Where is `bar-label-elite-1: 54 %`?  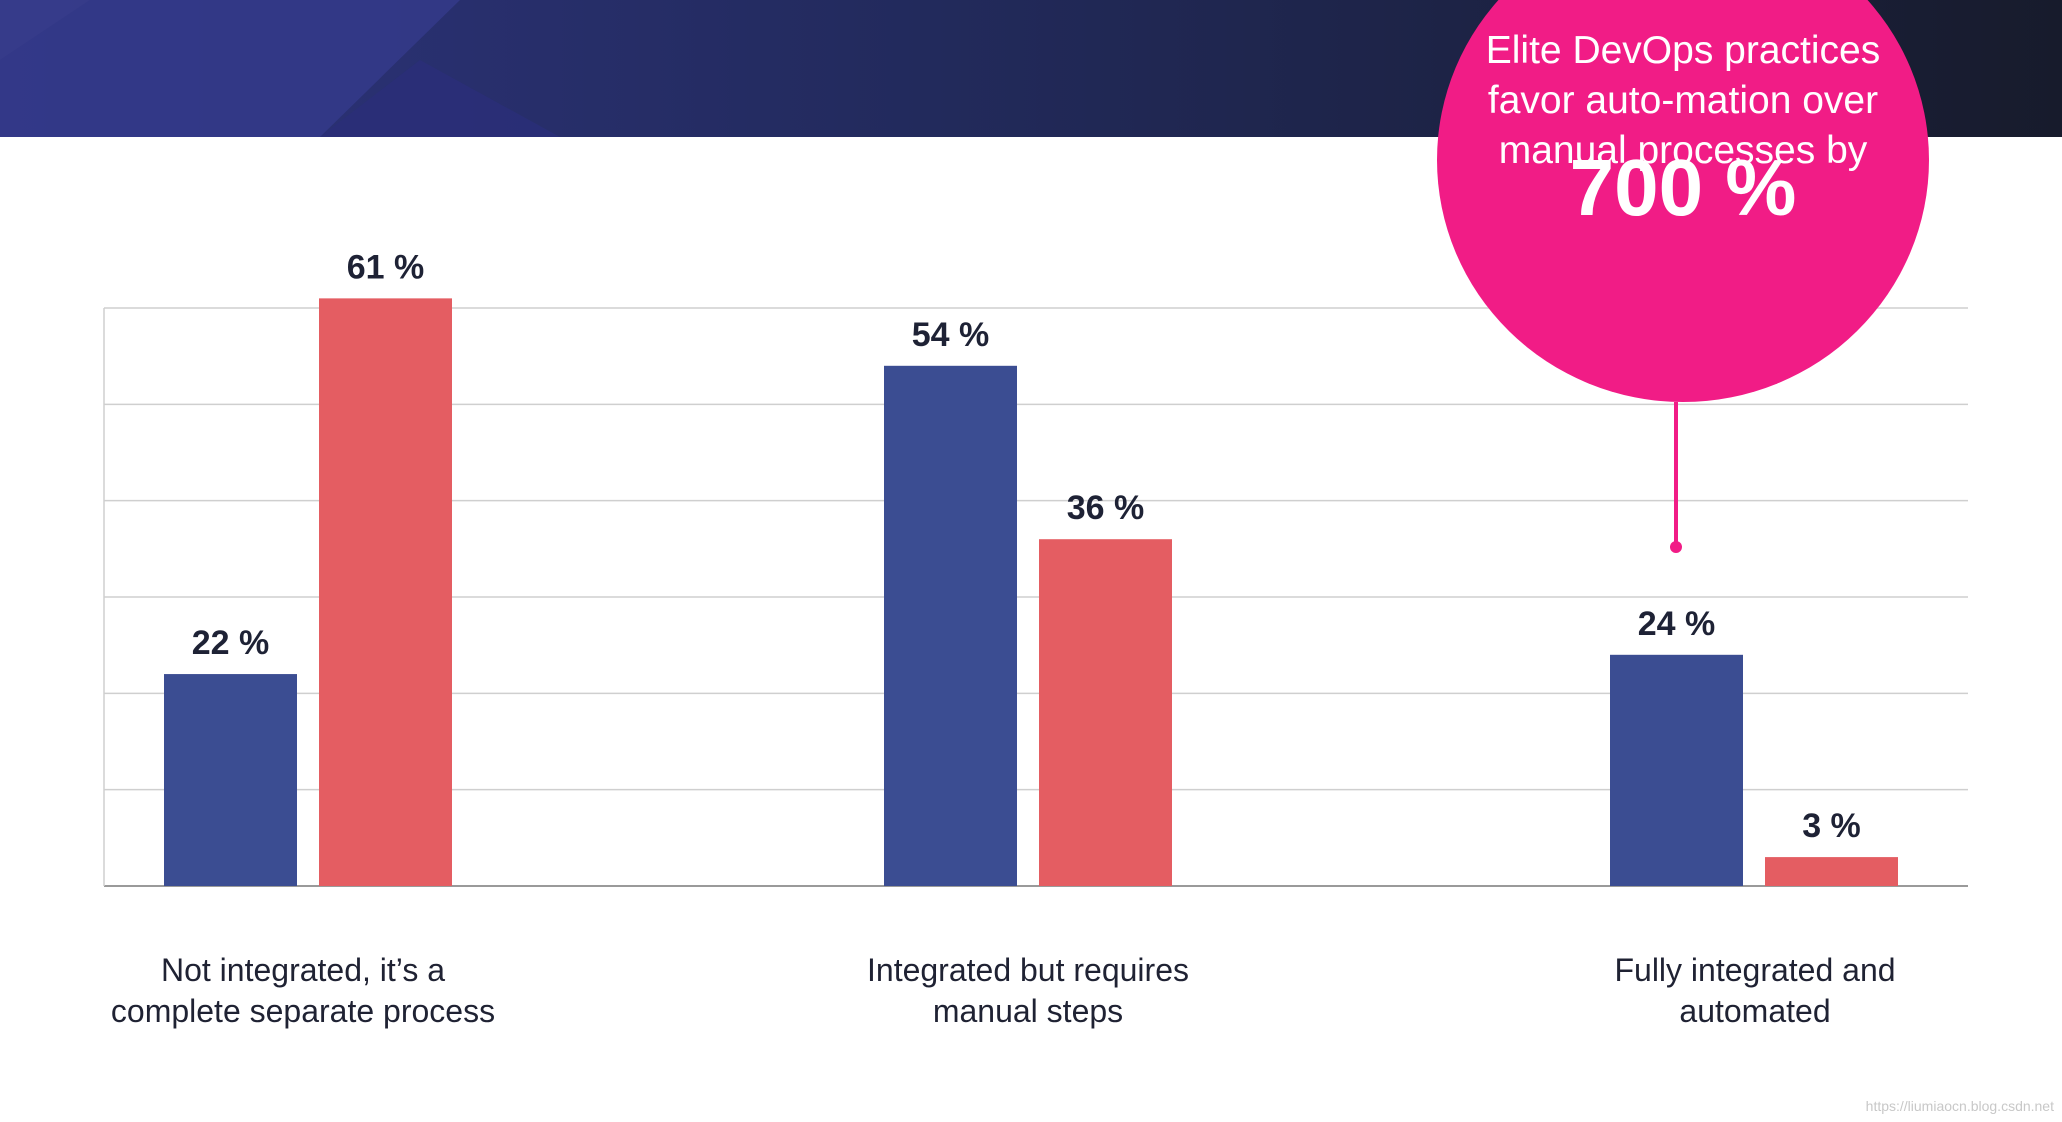
bar-label-elite-1: 54 % is located at coordinates (951, 335).